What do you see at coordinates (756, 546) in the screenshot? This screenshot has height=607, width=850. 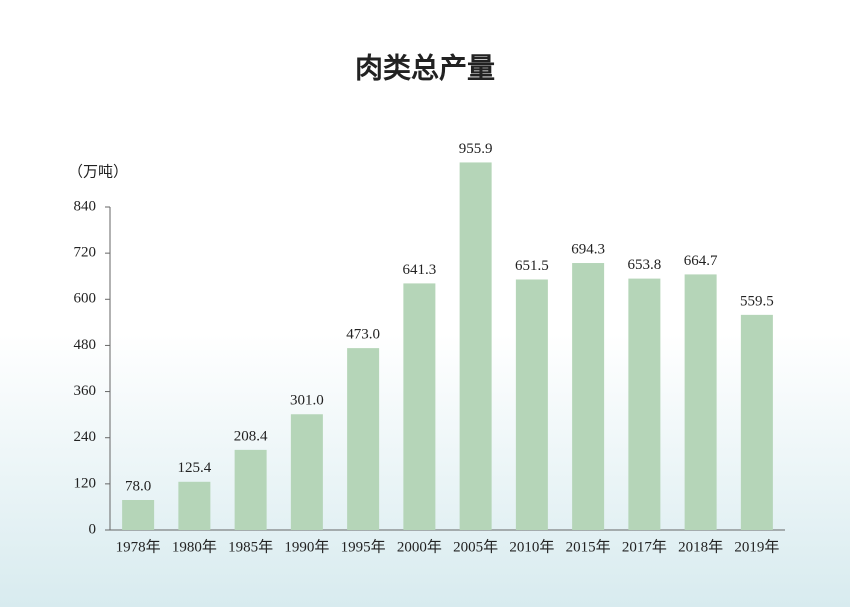 I see `x-tick-label: 2019年` at bounding box center [756, 546].